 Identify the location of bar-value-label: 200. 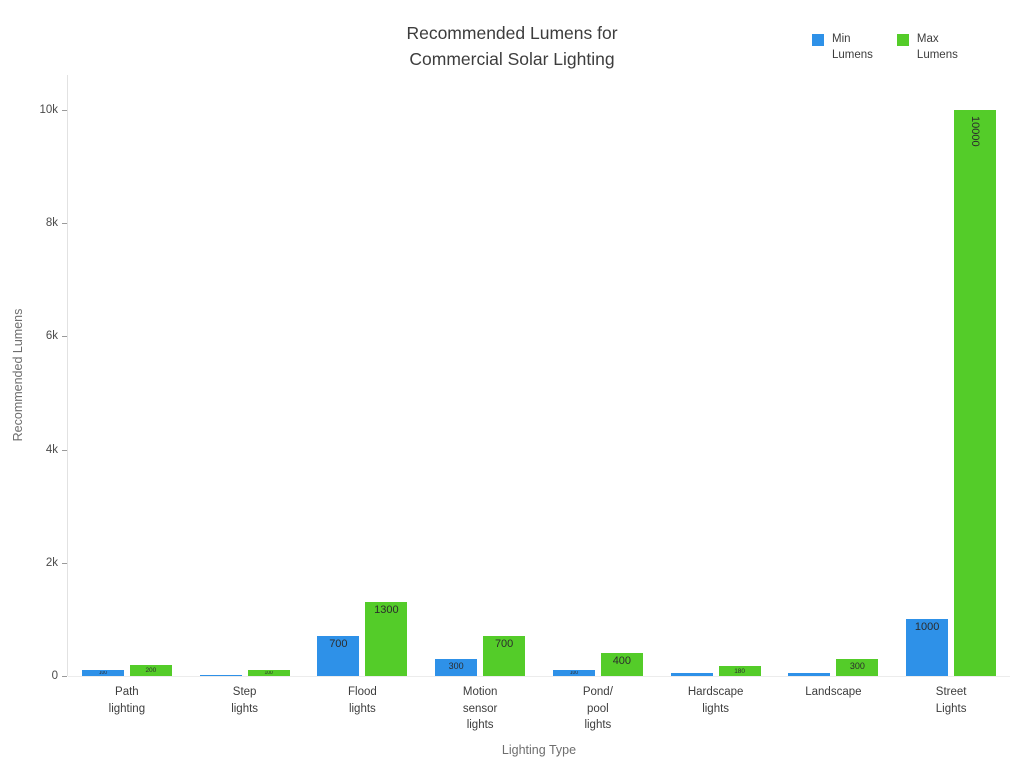
(151, 670).